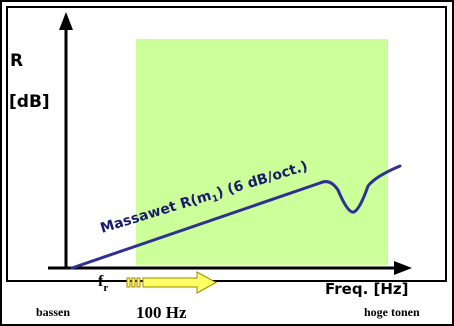  I want to click on x-axis-arrowhead, so click(403, 268).